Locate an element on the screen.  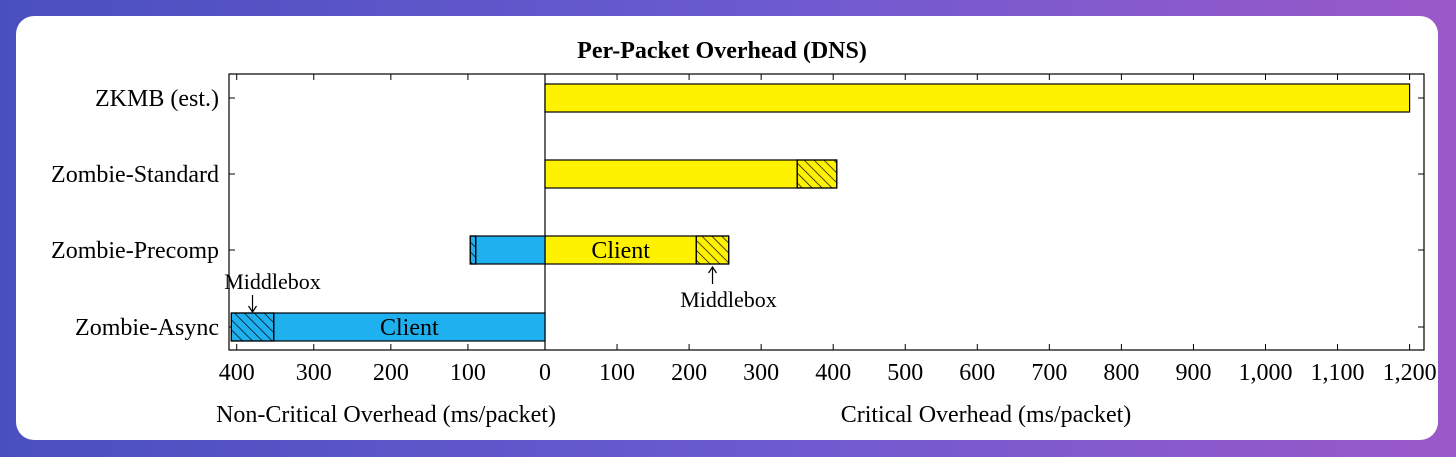
category-label: Zombie-Async is located at coordinates (147, 328).